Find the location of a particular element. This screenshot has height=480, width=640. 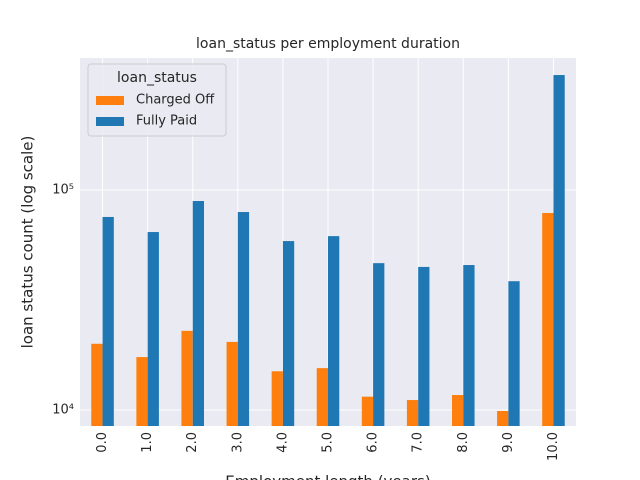

x-tick-label: 5.0 is located at coordinates (328, 442).